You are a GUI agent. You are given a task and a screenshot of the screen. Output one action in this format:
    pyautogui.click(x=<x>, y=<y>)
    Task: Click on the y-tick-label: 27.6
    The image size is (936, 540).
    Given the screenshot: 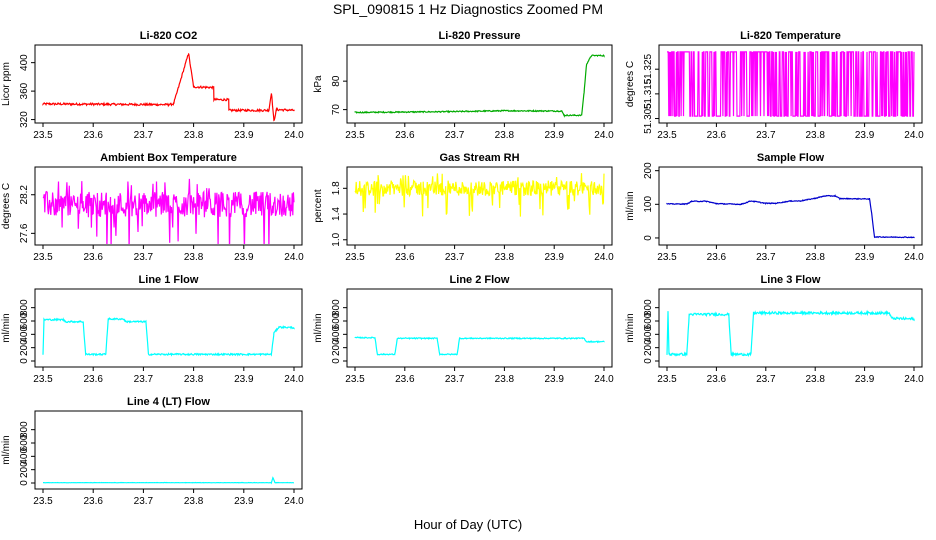 What is the action you would take?
    pyautogui.click(x=24, y=233)
    